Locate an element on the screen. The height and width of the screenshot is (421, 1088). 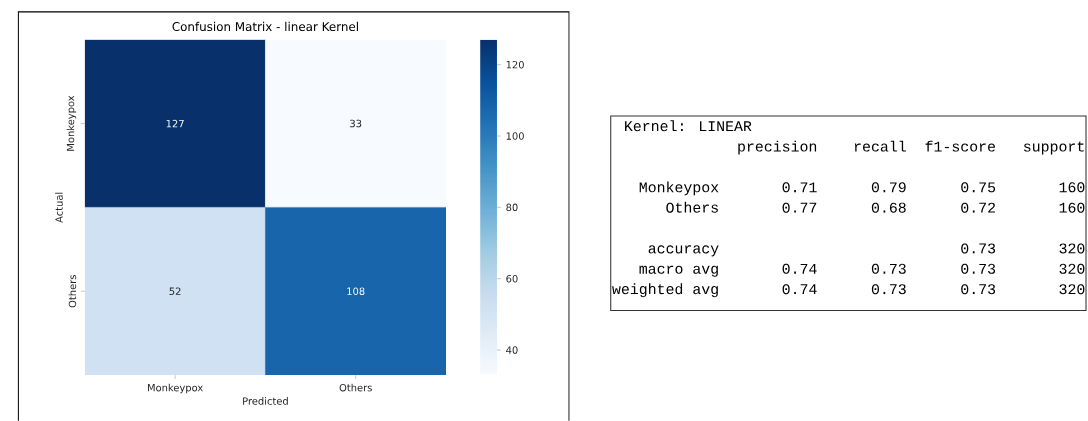
text: accuracy 0.73 320 is located at coordinates (866, 250).